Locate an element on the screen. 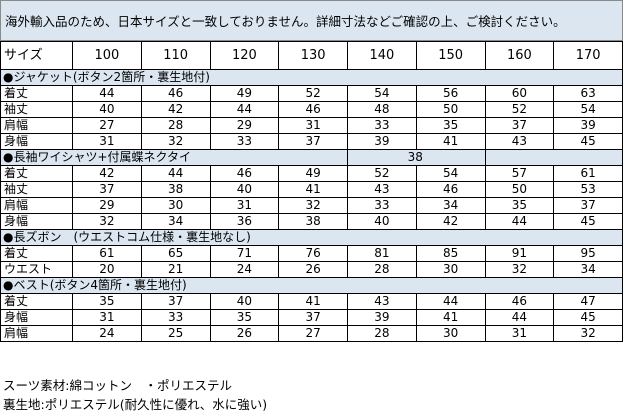 The width and height of the screenshot is (625, 414). section-header-row: ●ベスト(ボタン4箇所・裏生地付) is located at coordinates (311, 285).